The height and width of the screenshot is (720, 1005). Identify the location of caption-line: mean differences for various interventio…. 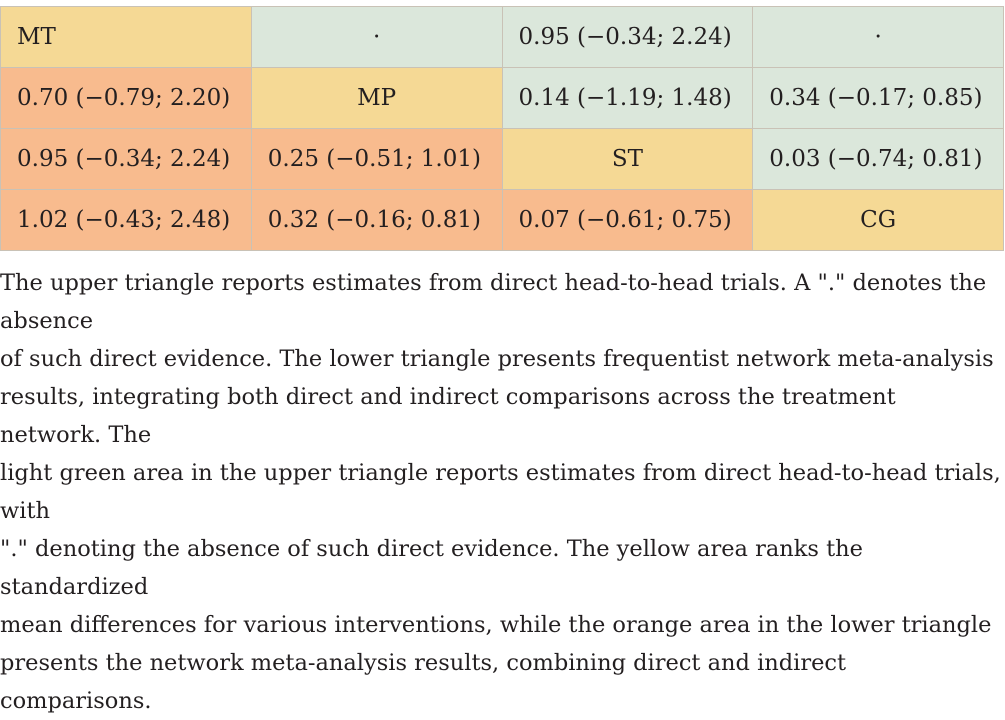
(496, 625).